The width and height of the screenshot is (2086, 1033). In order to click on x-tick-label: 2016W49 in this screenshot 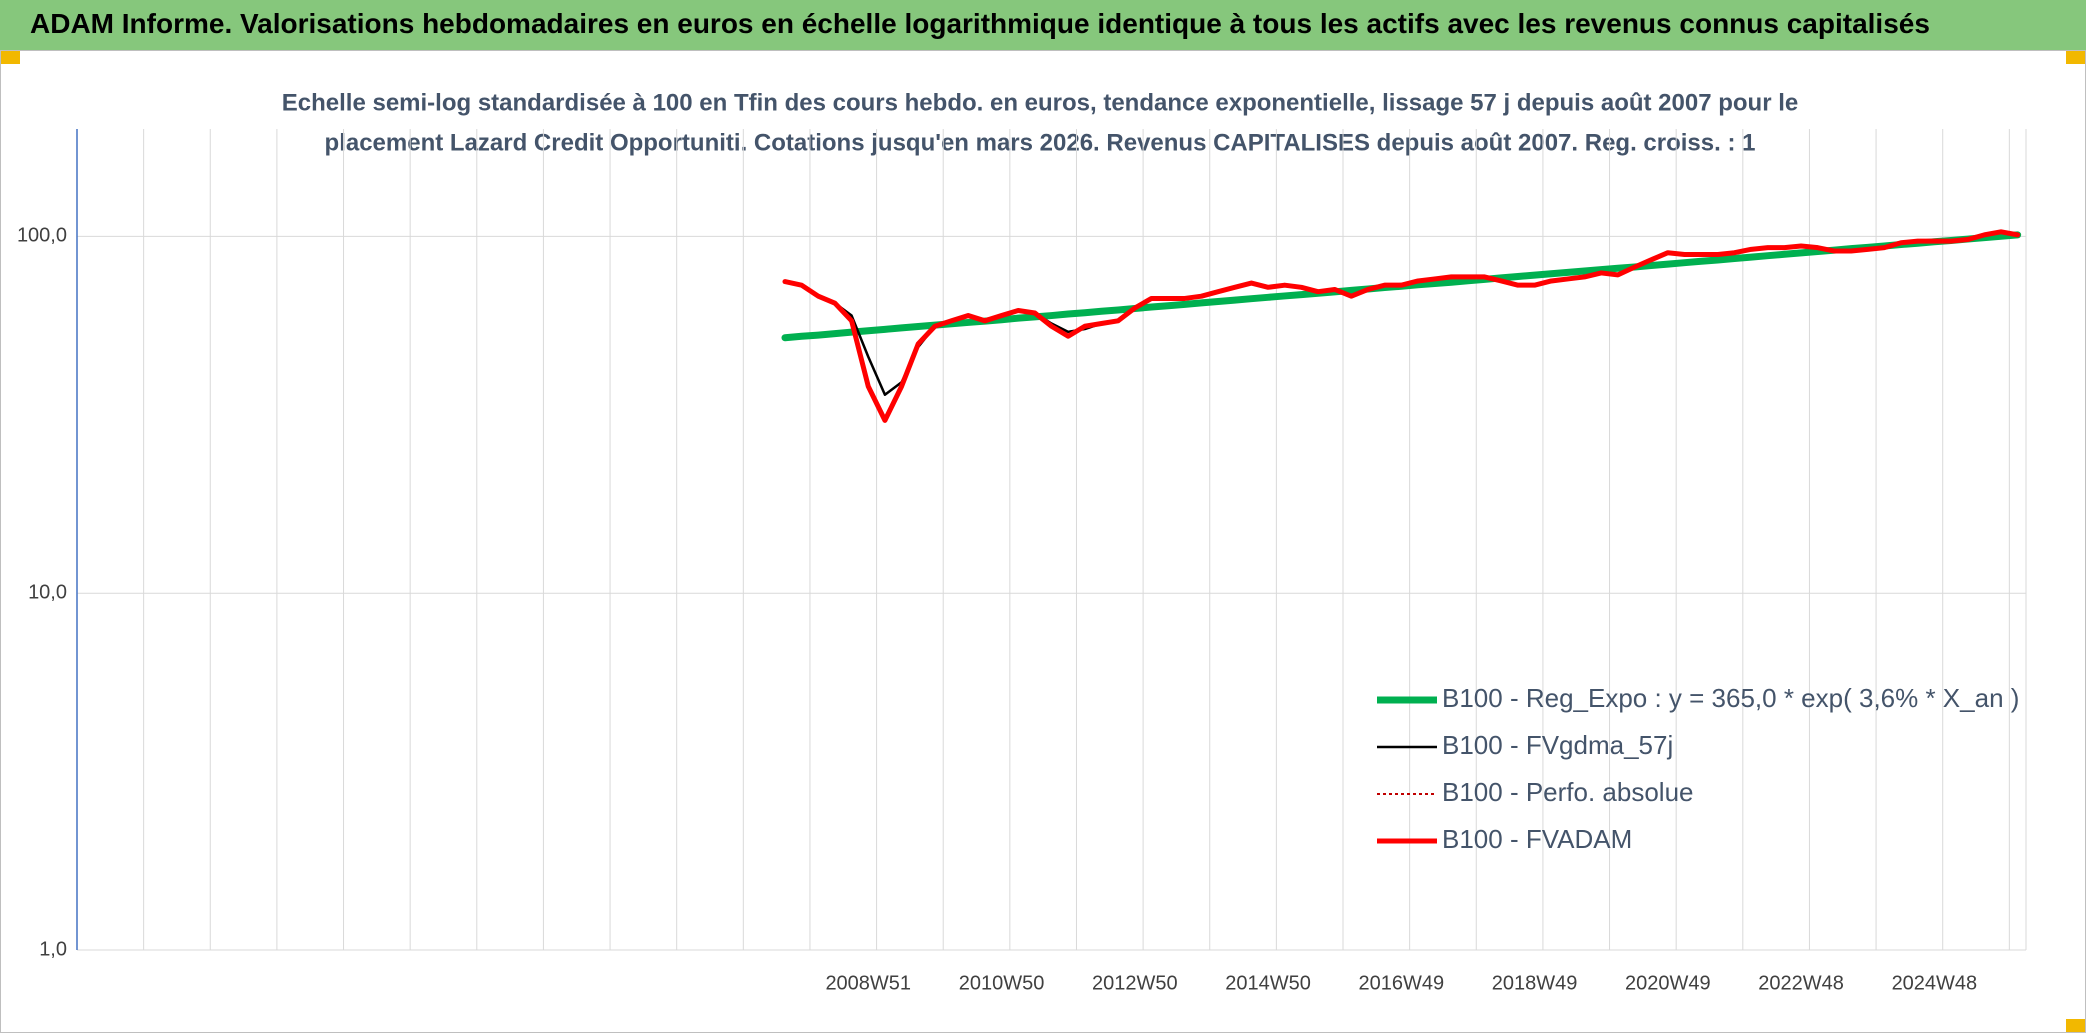, I will do `click(1402, 983)`.